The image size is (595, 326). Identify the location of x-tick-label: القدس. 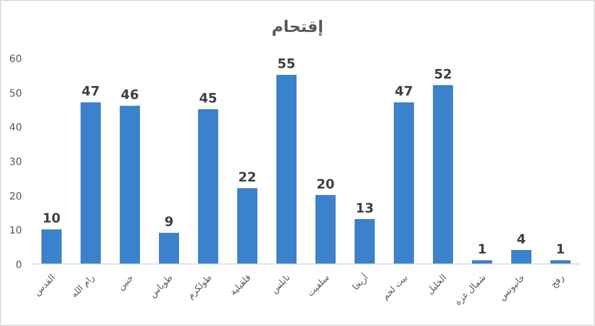
(45, 285).